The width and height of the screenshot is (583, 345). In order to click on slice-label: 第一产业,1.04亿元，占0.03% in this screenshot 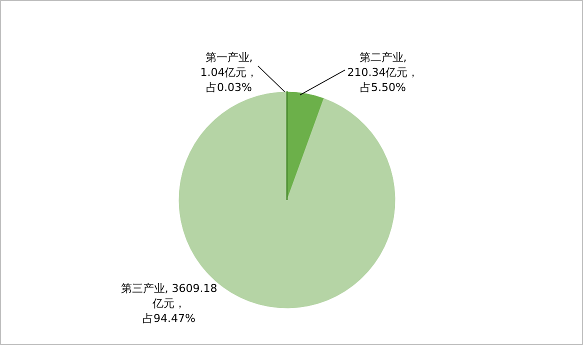, I will do `click(229, 72)`.